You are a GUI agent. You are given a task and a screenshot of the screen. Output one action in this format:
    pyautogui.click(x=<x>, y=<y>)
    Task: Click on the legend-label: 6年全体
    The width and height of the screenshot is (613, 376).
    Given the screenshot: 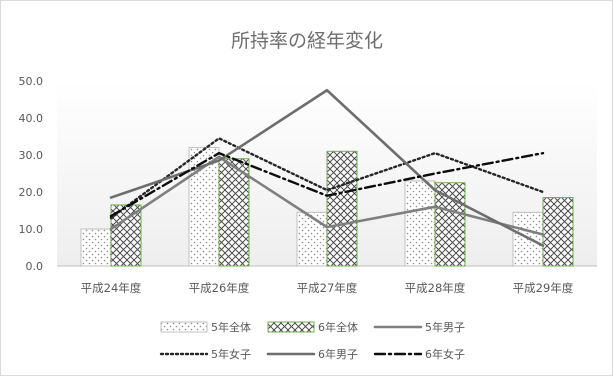 What is the action you would take?
    pyautogui.click(x=338, y=327)
    